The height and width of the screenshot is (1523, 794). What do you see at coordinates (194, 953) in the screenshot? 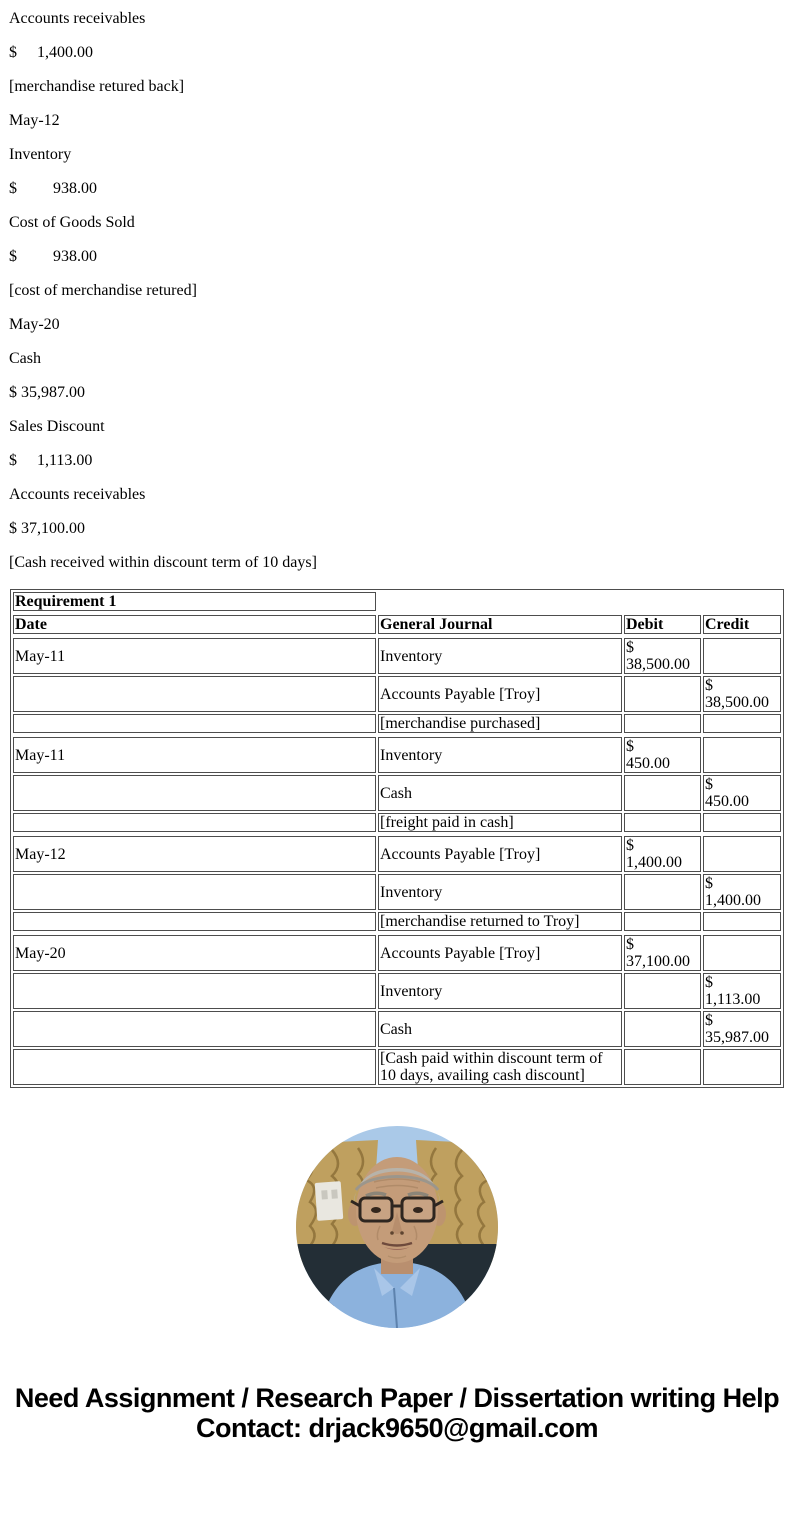
I see `date-cell: May-20` at bounding box center [194, 953].